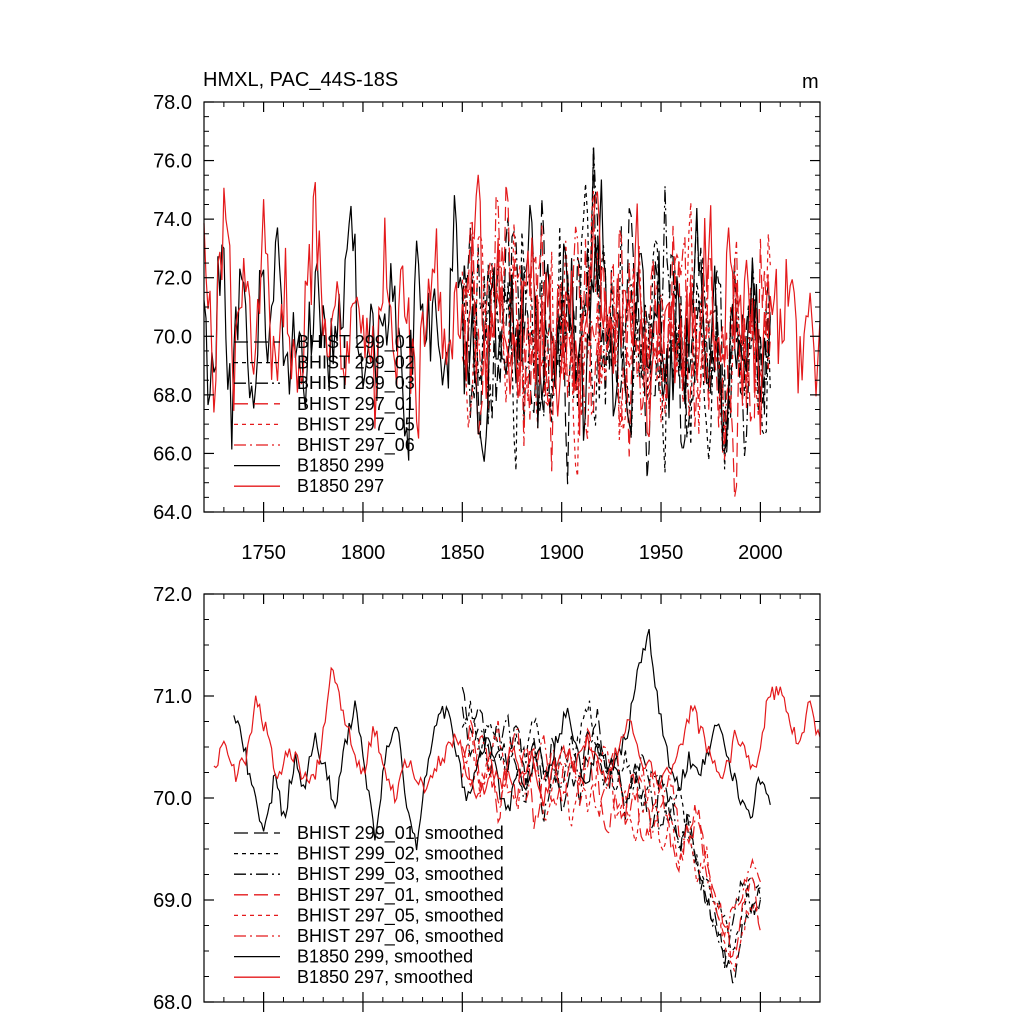  I want to click on x-tick-label: 1850, so click(462, 553).